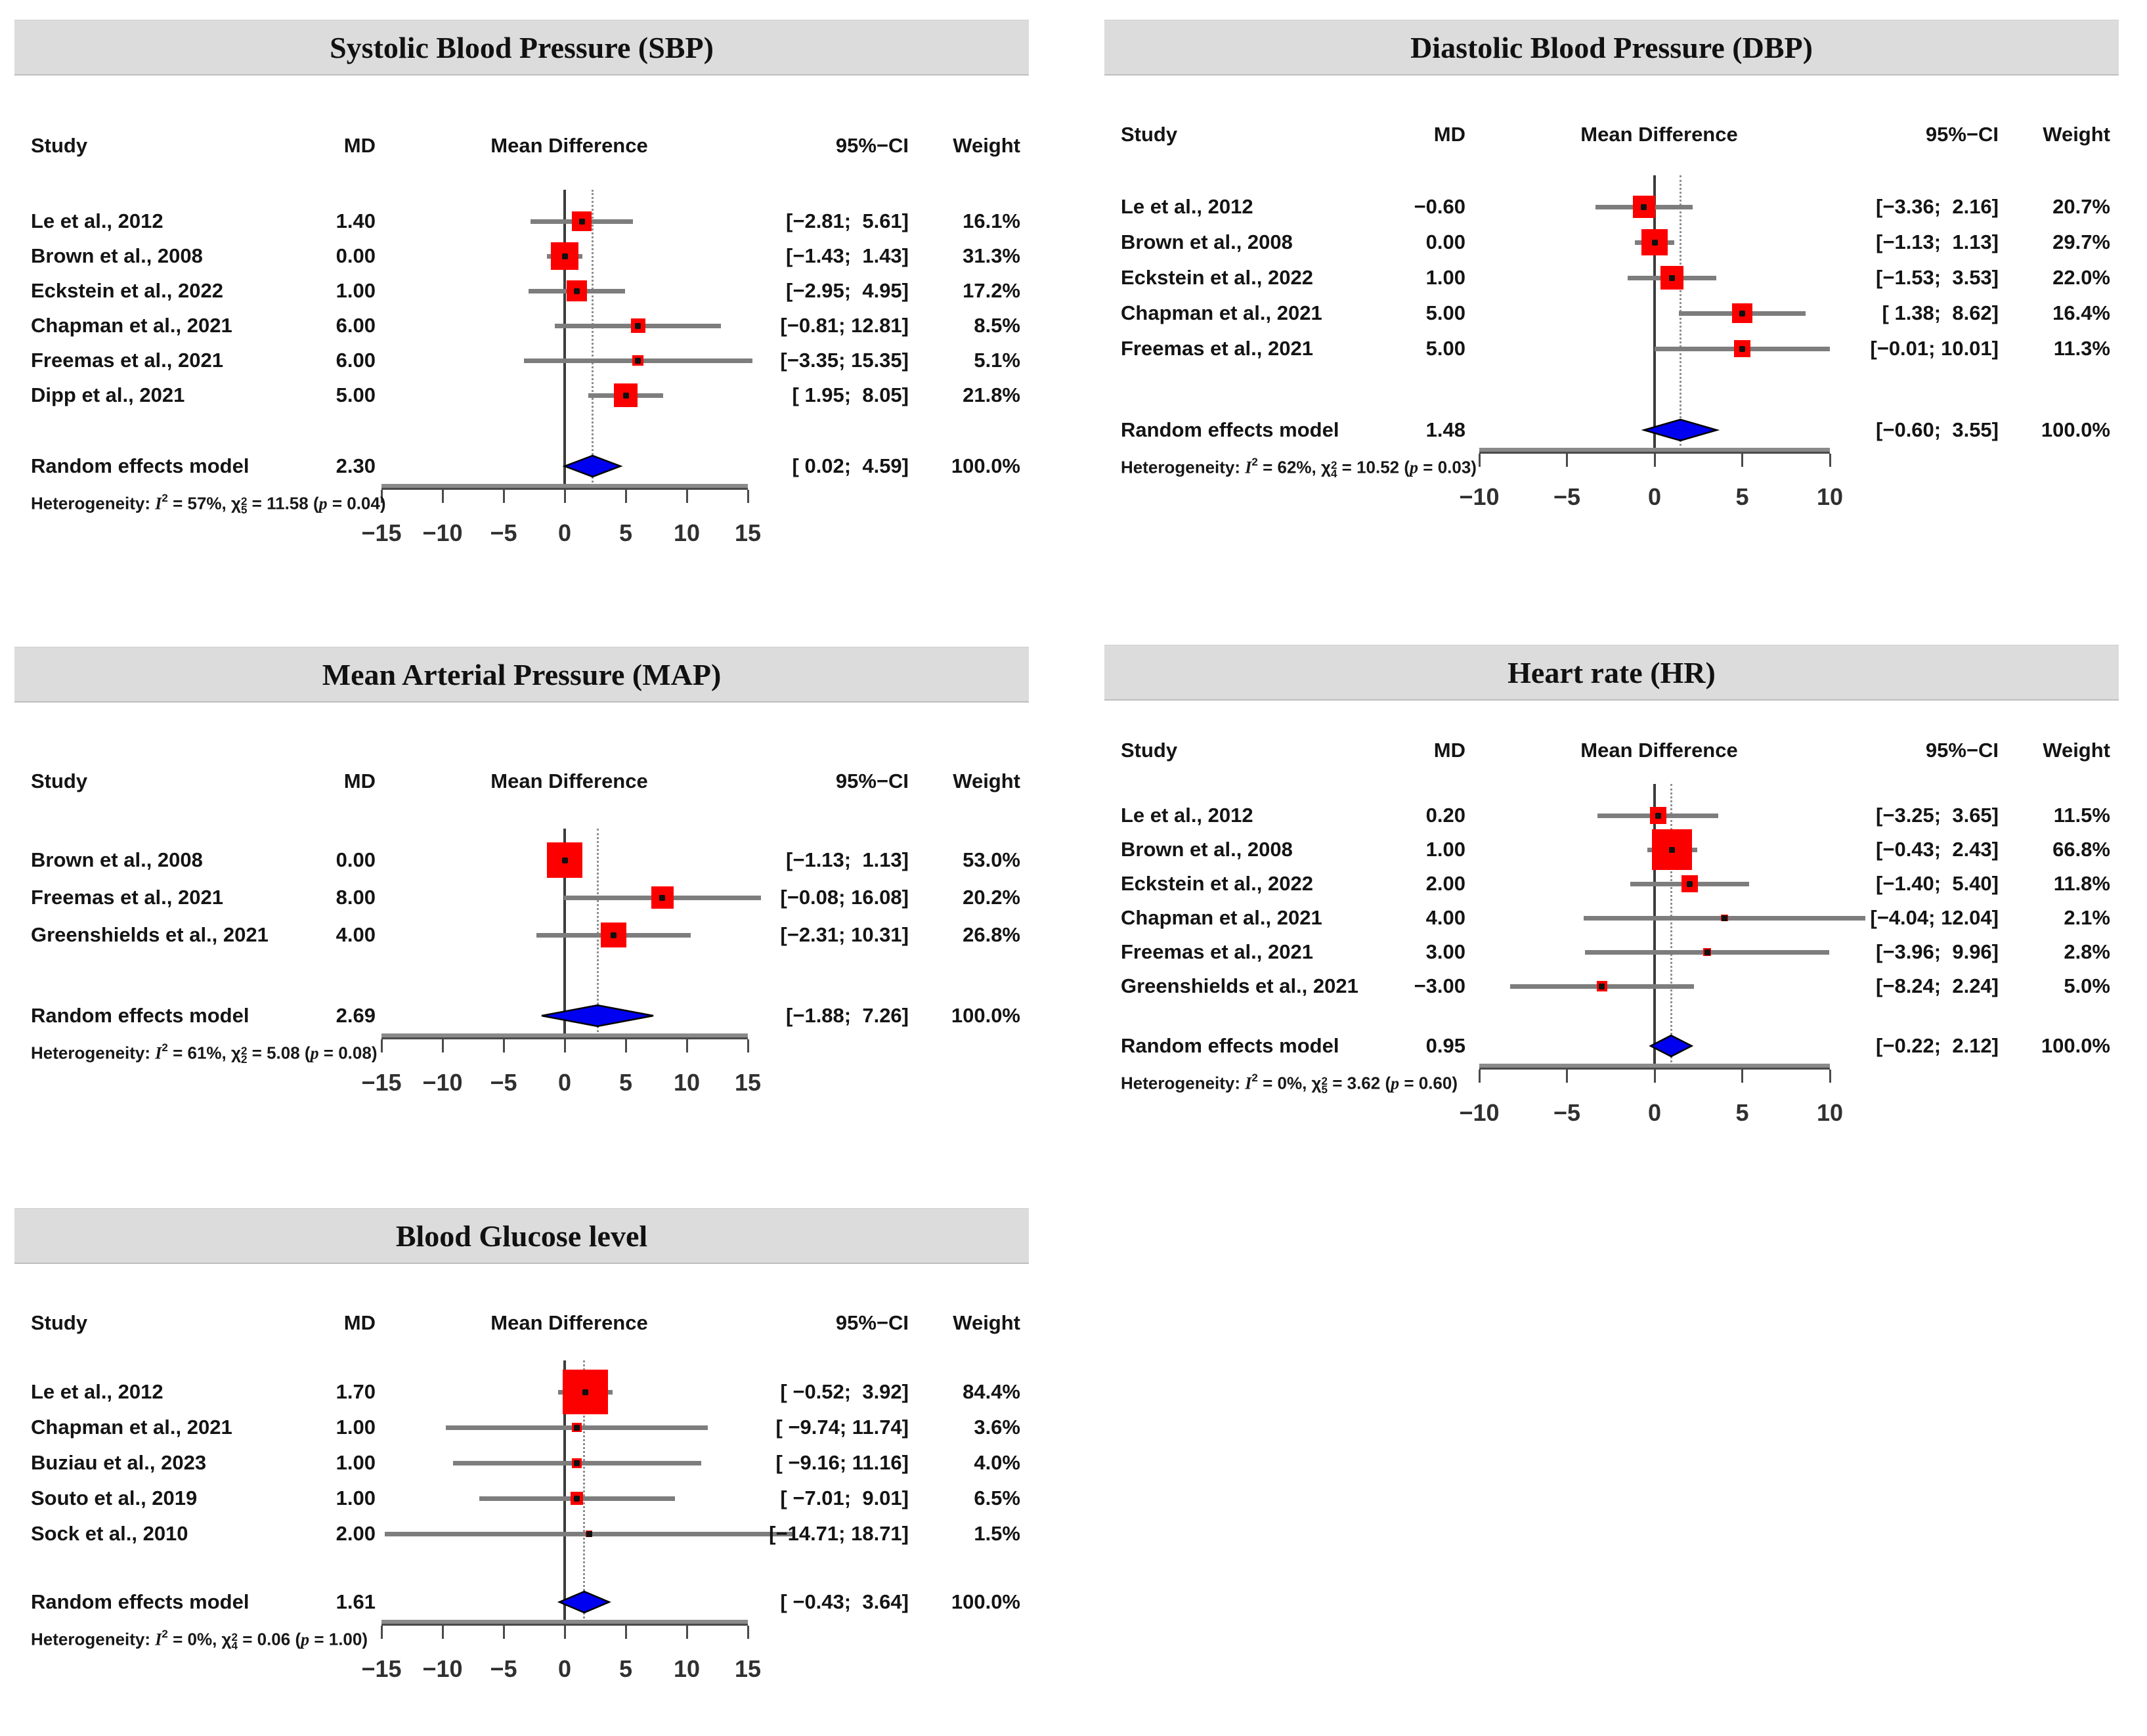 The height and width of the screenshot is (1736, 2147). What do you see at coordinates (1221, 917) in the screenshot?
I see `study-label: Chapman et al., 2021` at bounding box center [1221, 917].